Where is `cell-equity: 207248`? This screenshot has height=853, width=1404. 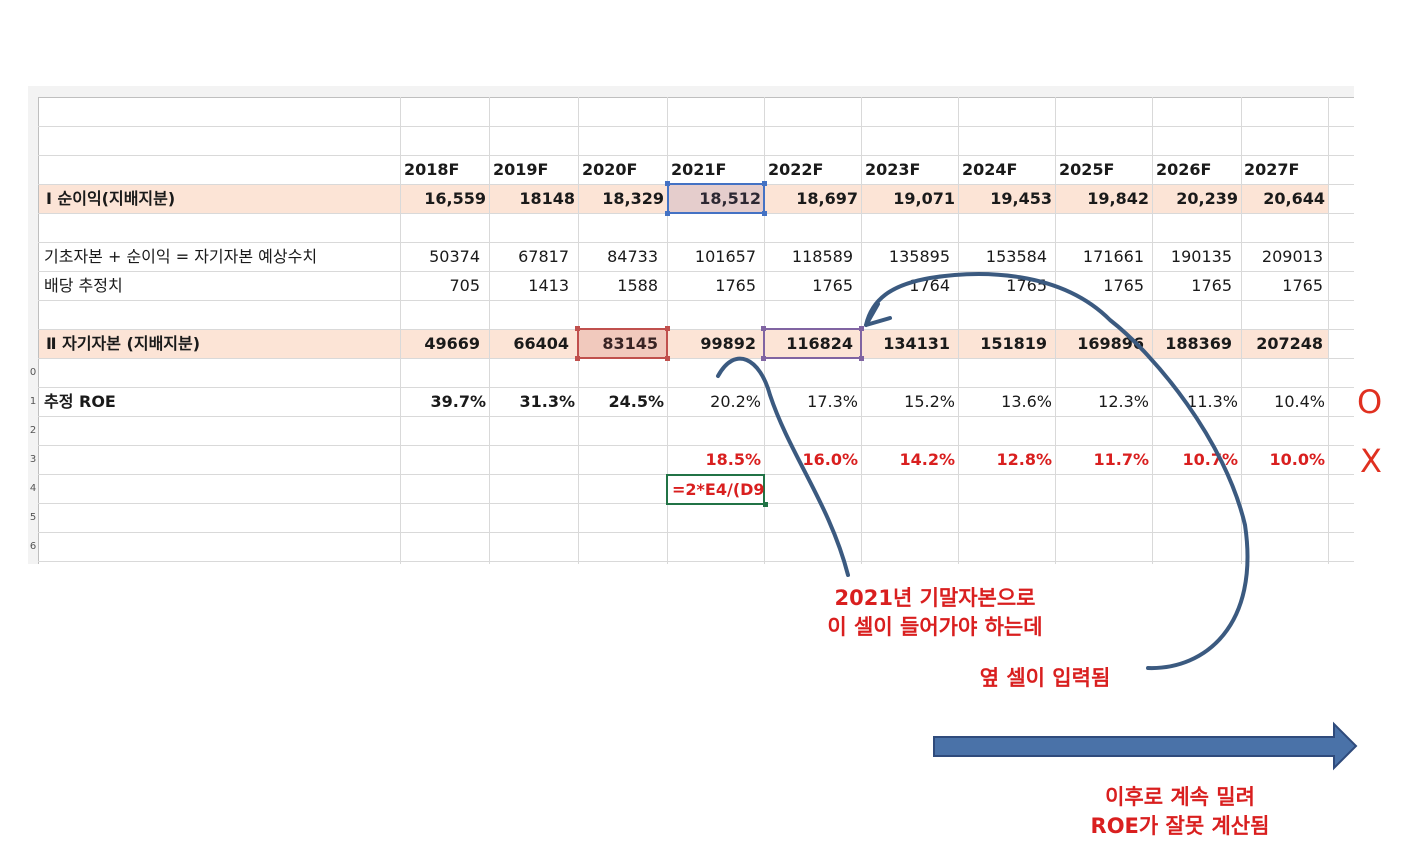 cell-equity: 207248 is located at coordinates (1289, 343).